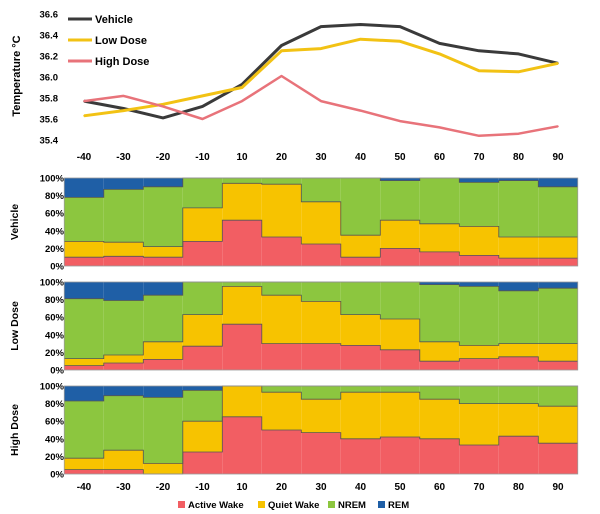 This screenshot has height=514, width=600. What do you see at coordinates (55, 300) in the screenshot?
I see `panel-ytick-label: 80%` at bounding box center [55, 300].